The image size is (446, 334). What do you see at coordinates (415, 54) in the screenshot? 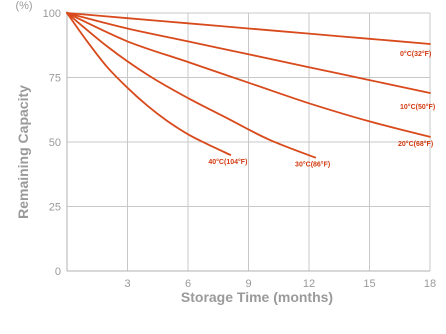
I see `series-label-0: 0°C(32°F)` at bounding box center [415, 54].